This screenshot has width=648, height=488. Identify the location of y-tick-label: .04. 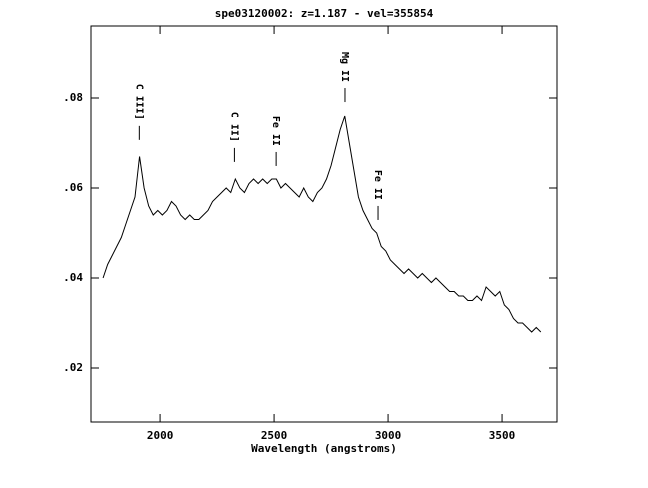
(73, 277).